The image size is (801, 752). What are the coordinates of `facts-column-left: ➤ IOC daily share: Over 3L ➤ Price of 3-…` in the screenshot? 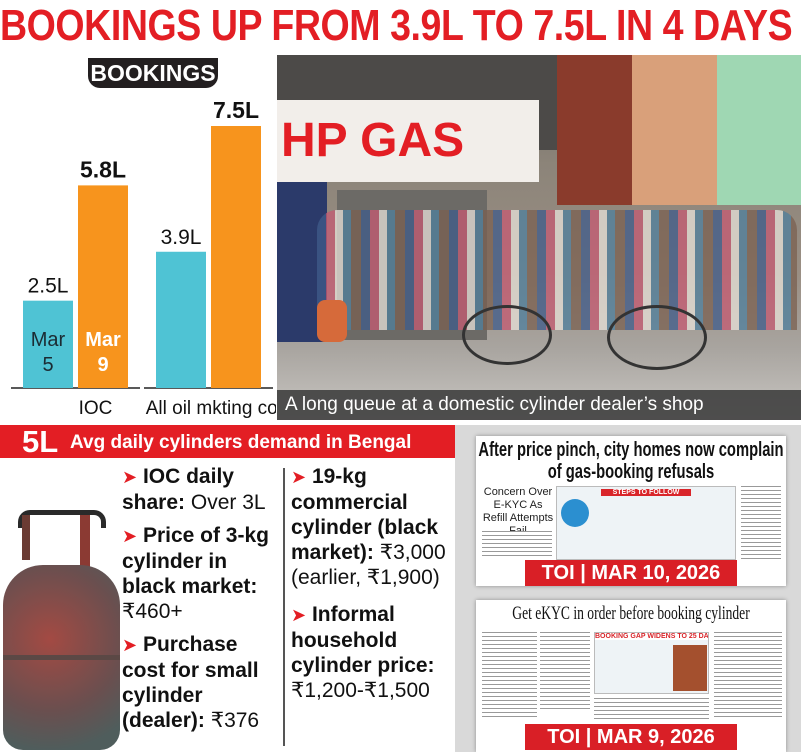 It's located at (202, 598).